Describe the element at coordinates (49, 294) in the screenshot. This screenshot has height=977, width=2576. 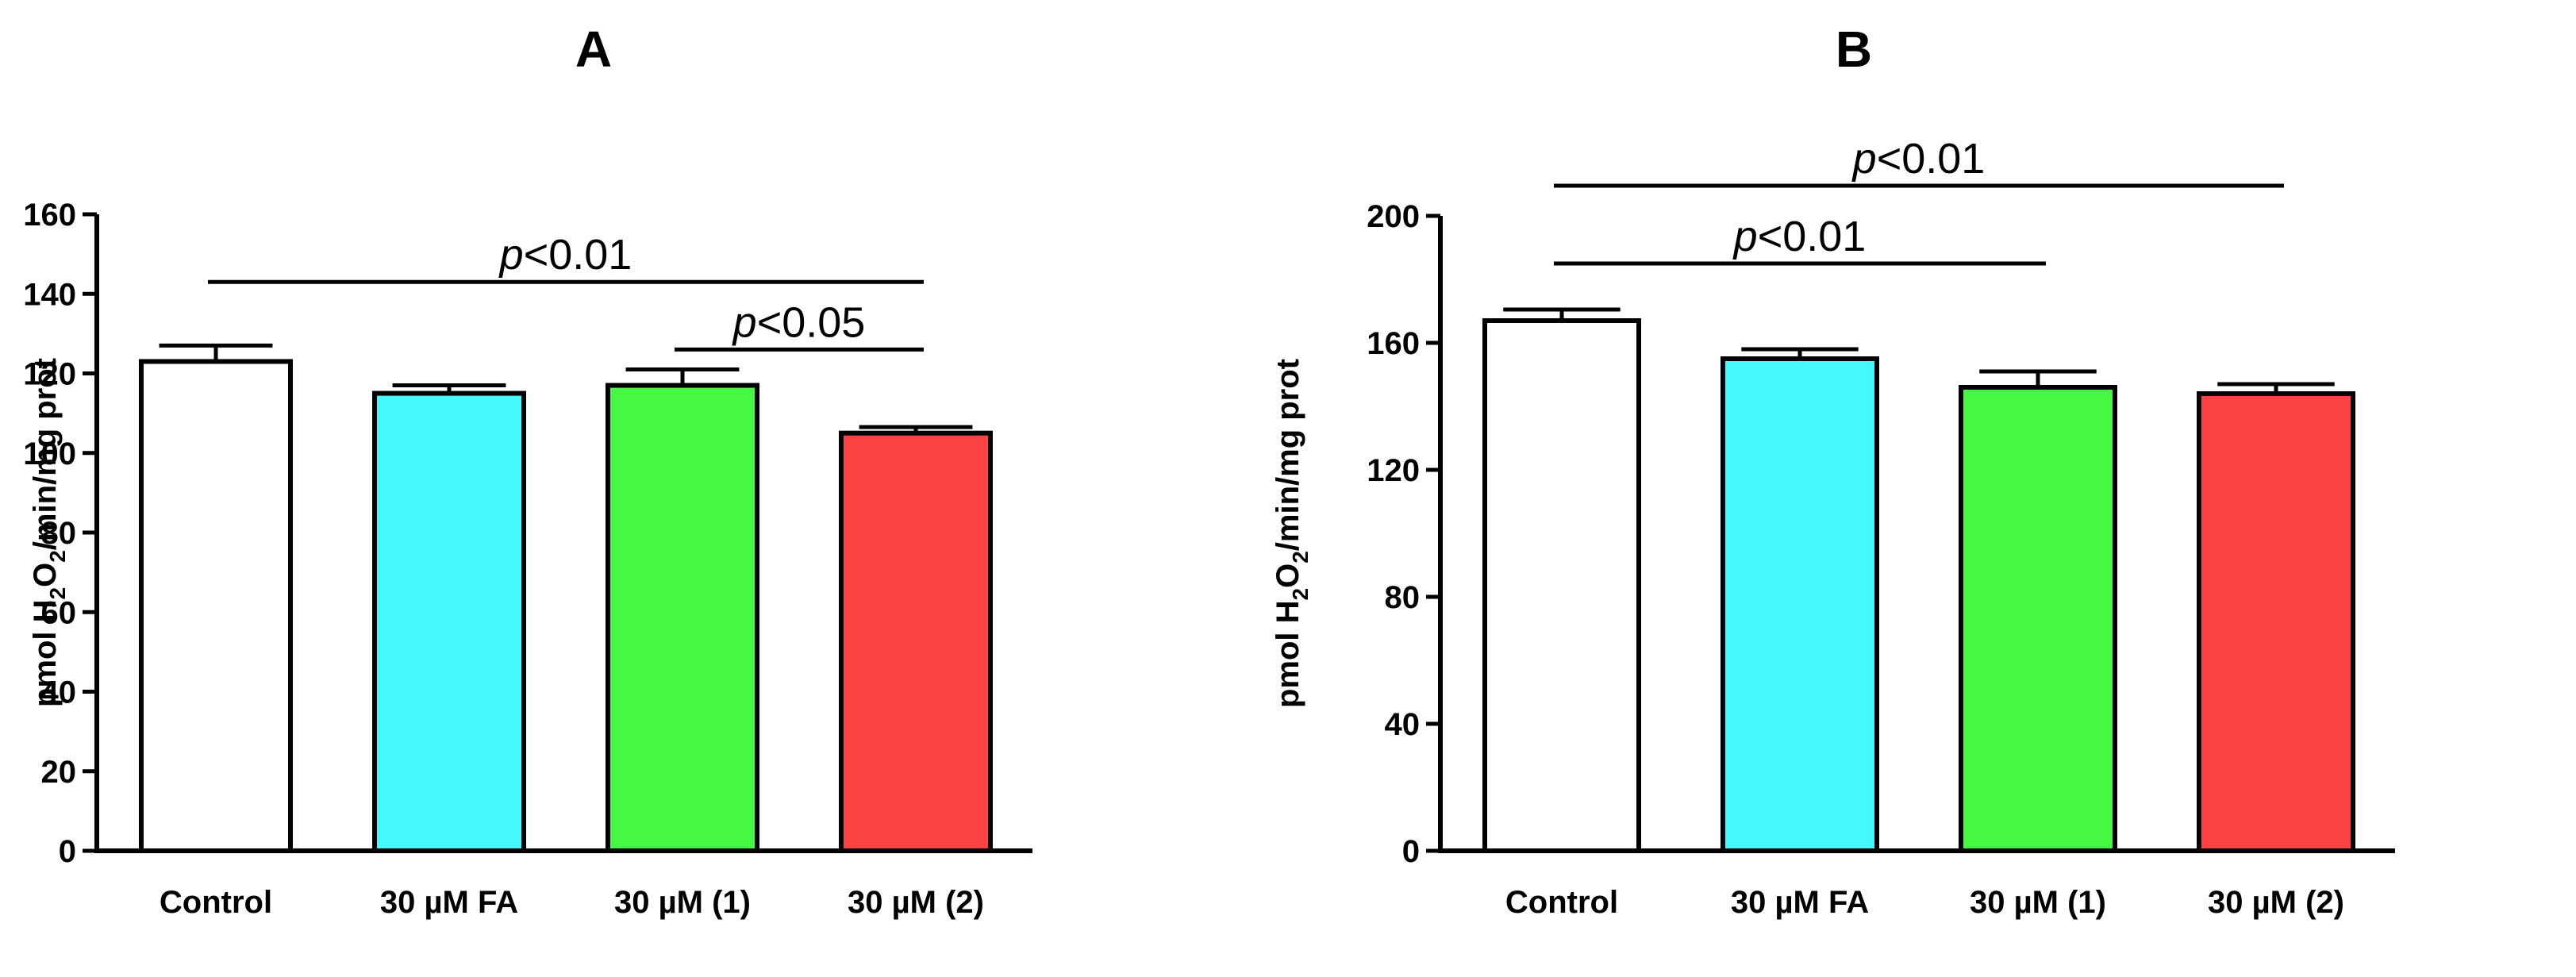
I see `y-tick-label-7: 140` at that location.